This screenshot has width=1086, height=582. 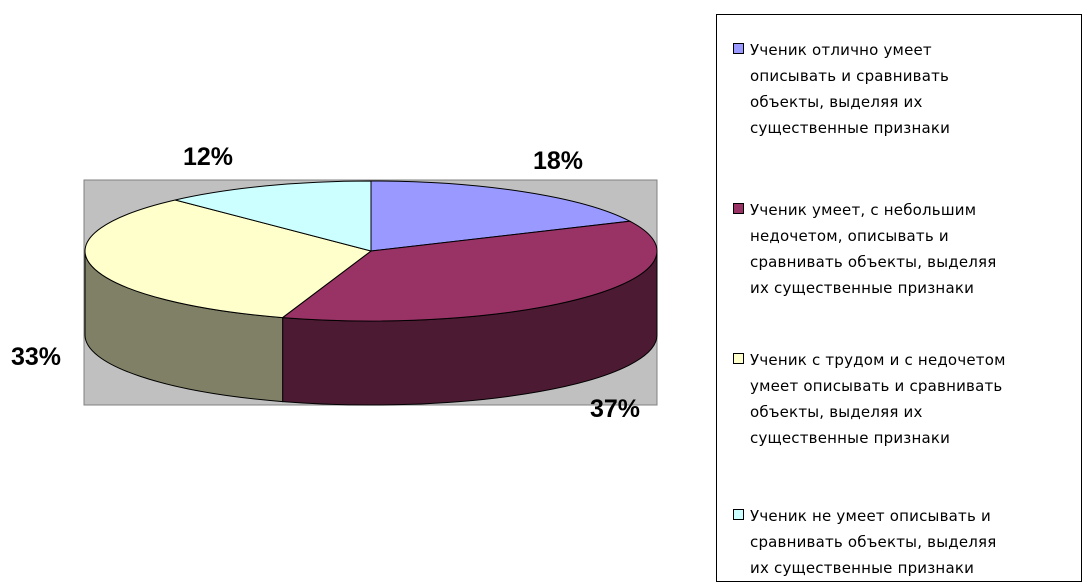 I want to click on data-label-slice-4: 12%, so click(x=208, y=157).